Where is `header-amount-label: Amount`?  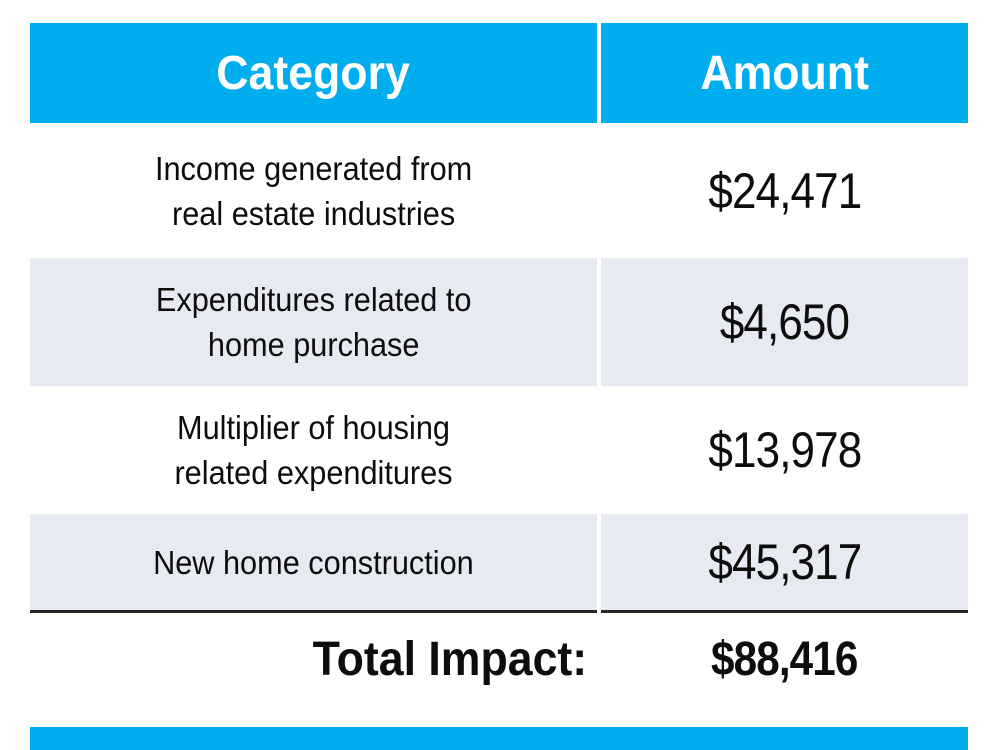 header-amount-label: Amount is located at coordinates (784, 73).